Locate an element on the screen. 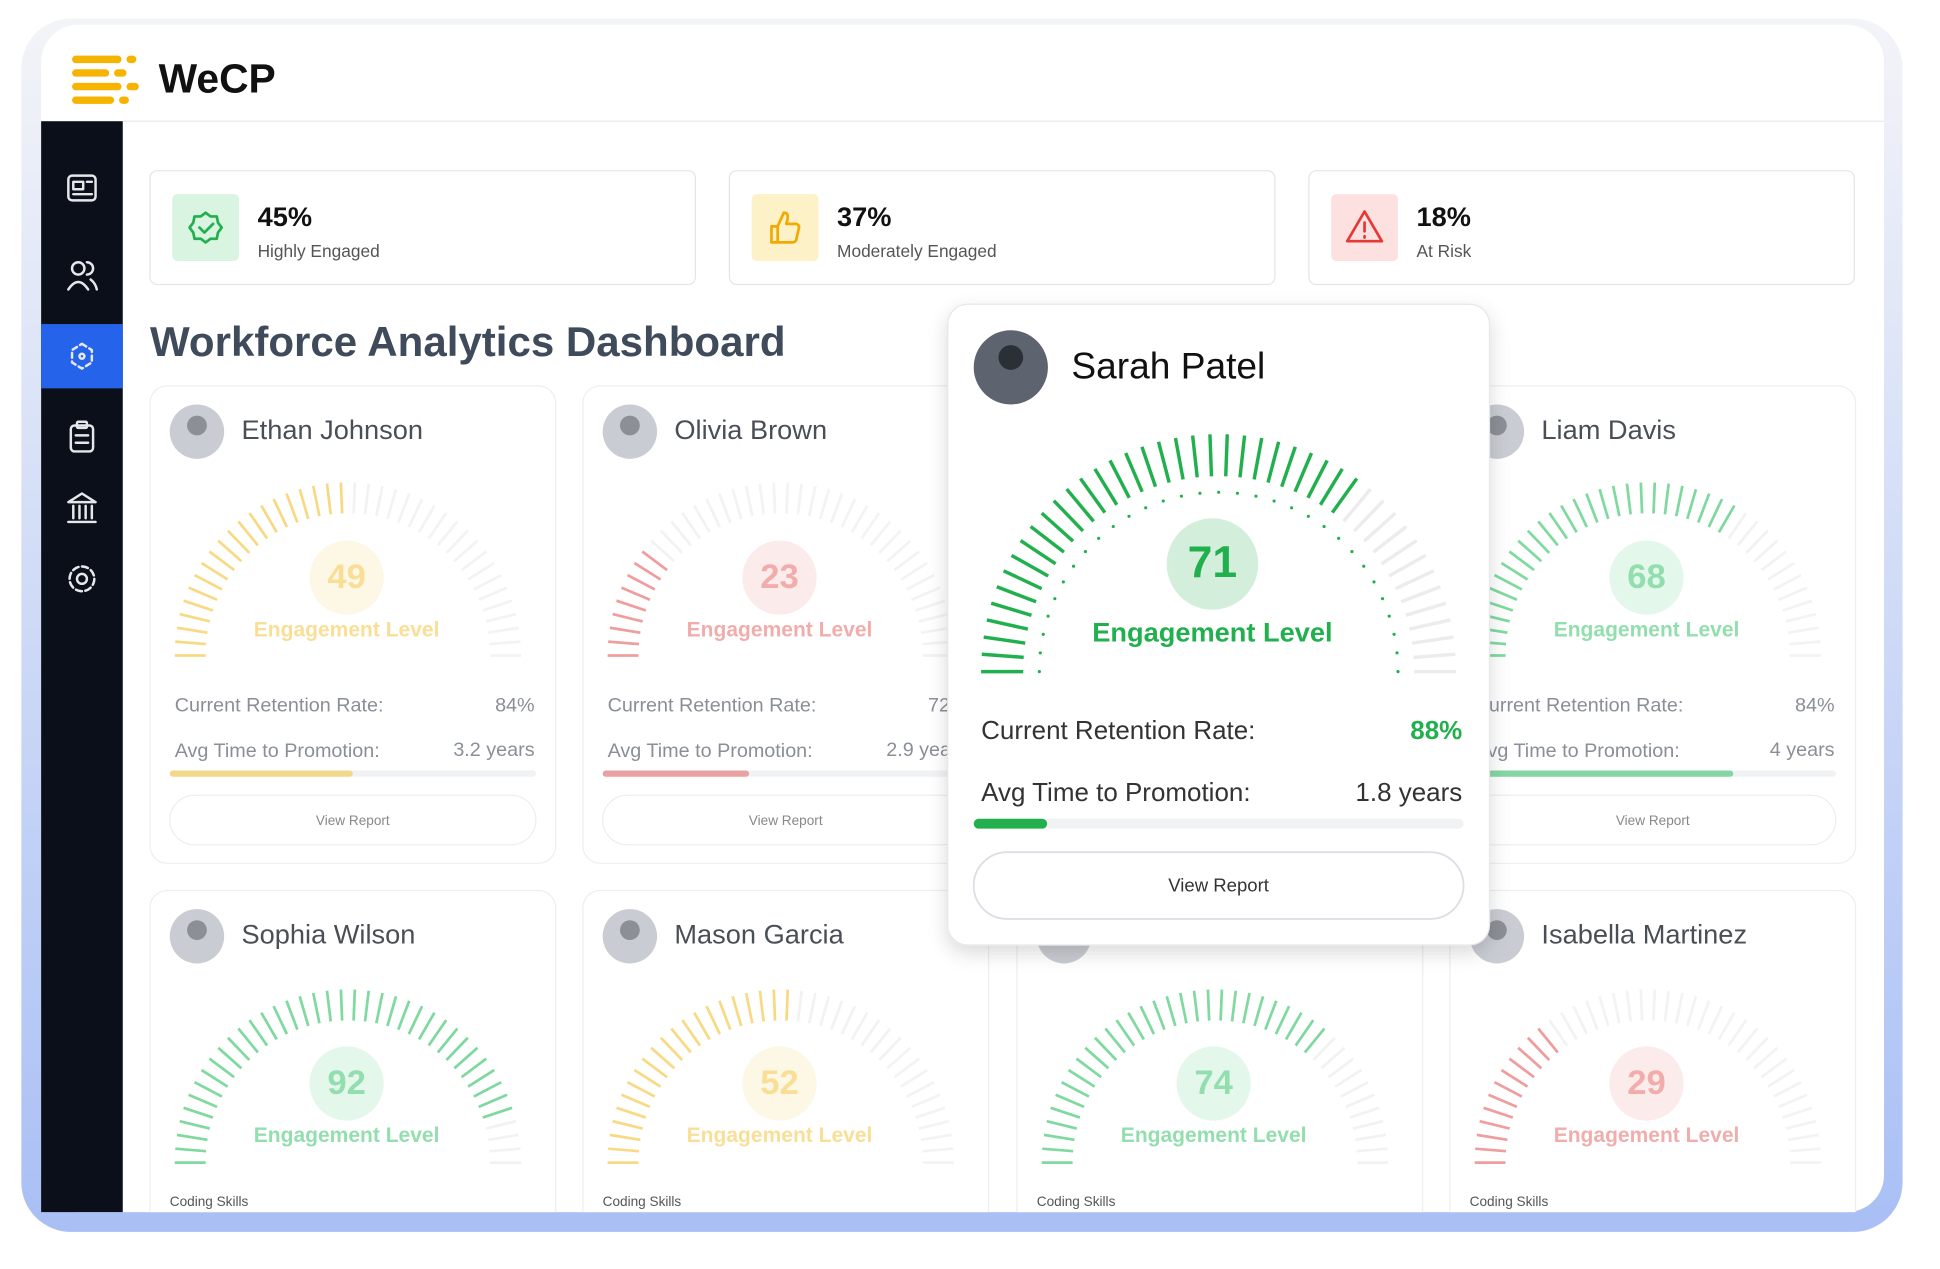 Image resolution: width=1940 pixels, height=1269 pixels. stat-card: 45% Highly Engaged is located at coordinates (423, 228).